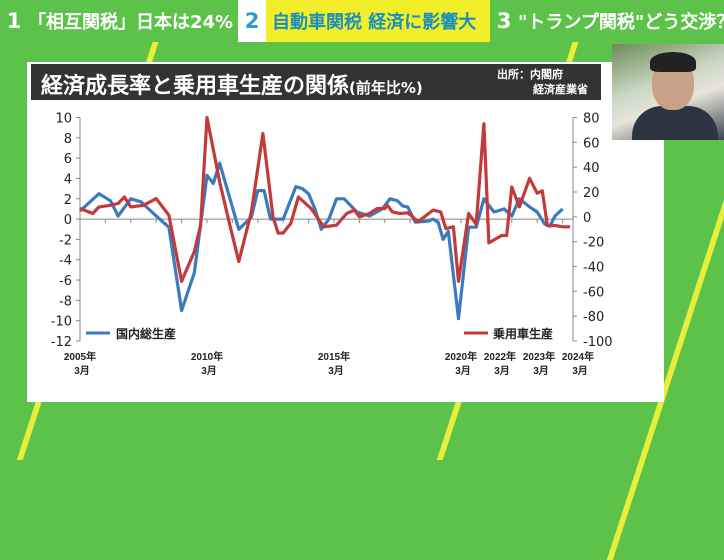 The image size is (724, 560). I want to click on source-note: 出所：内閣府 経済産業省, so click(542, 82).